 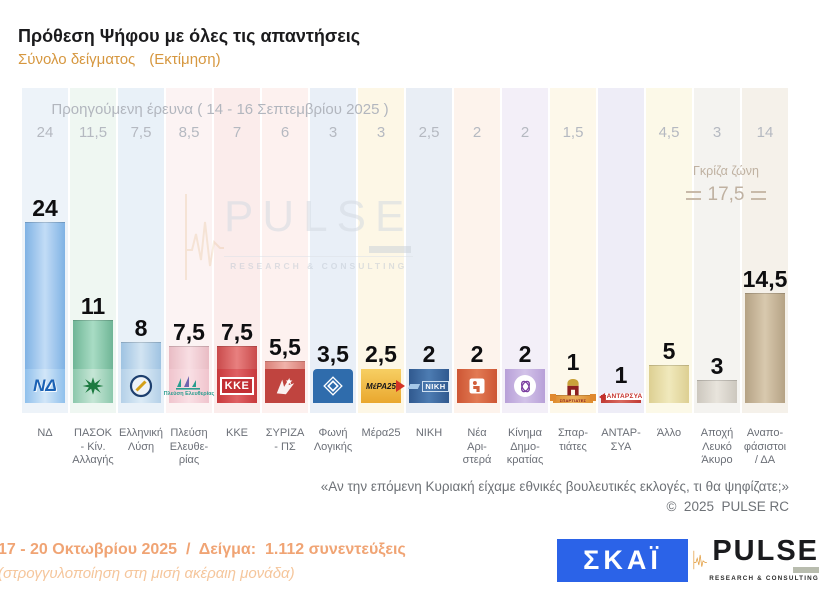 What do you see at coordinates (237, 386) in the screenshot?
I see `kke-party-logo: ΚΚΕ` at bounding box center [237, 386].